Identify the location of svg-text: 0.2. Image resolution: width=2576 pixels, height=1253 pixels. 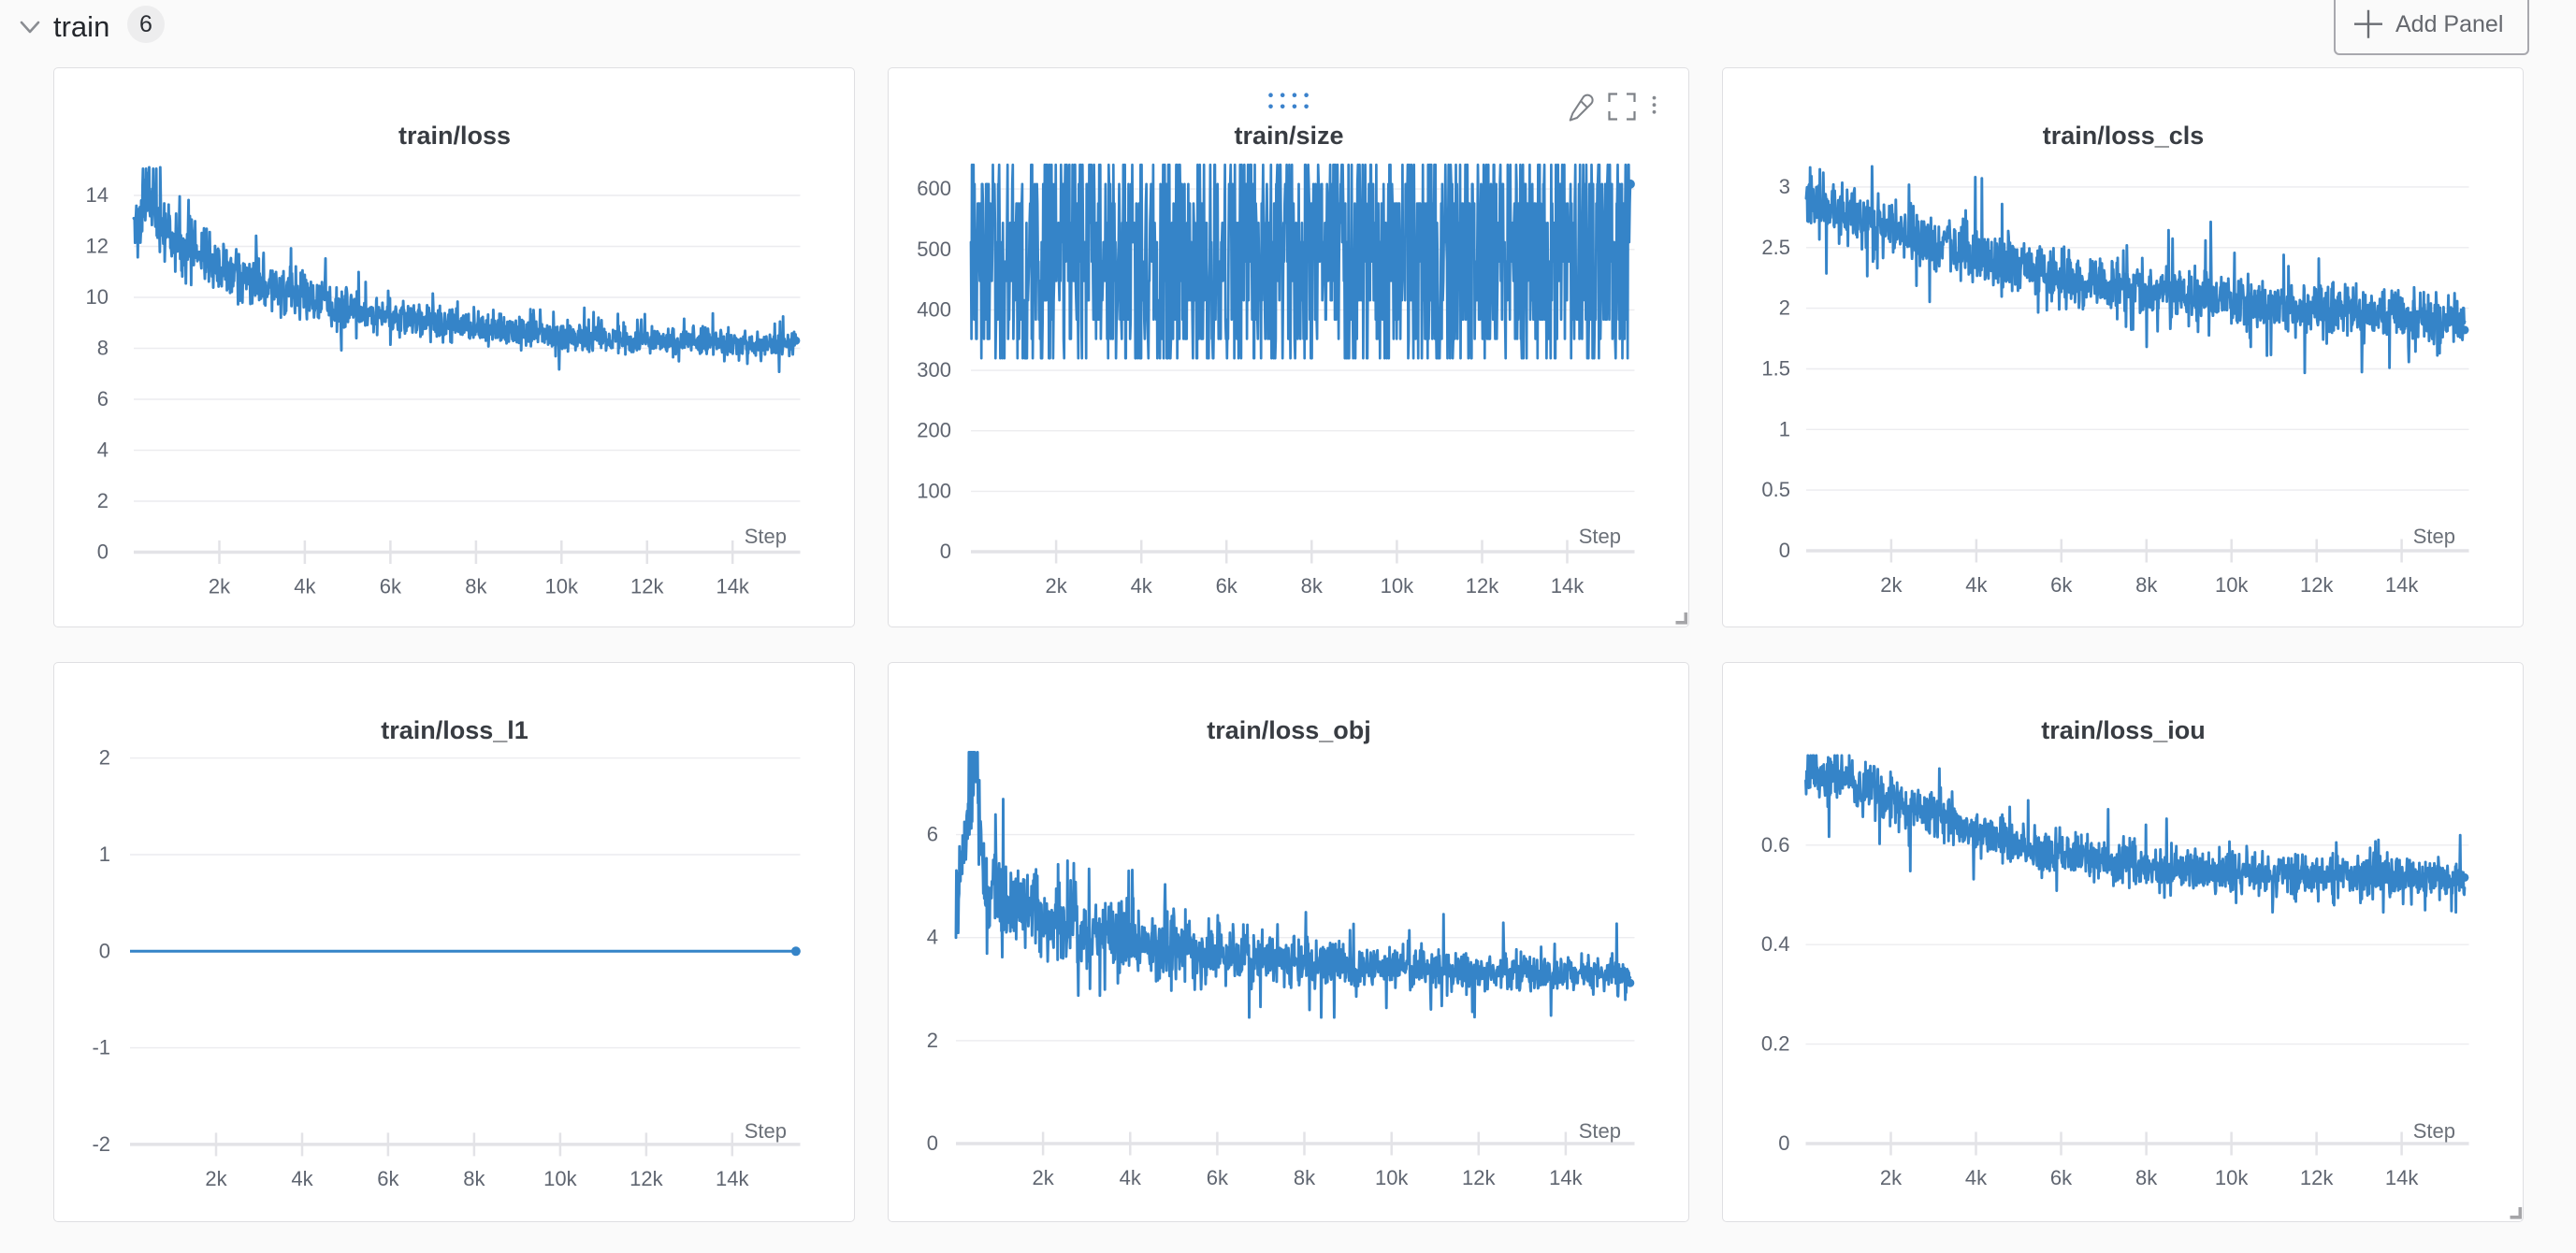
(1775, 1044).